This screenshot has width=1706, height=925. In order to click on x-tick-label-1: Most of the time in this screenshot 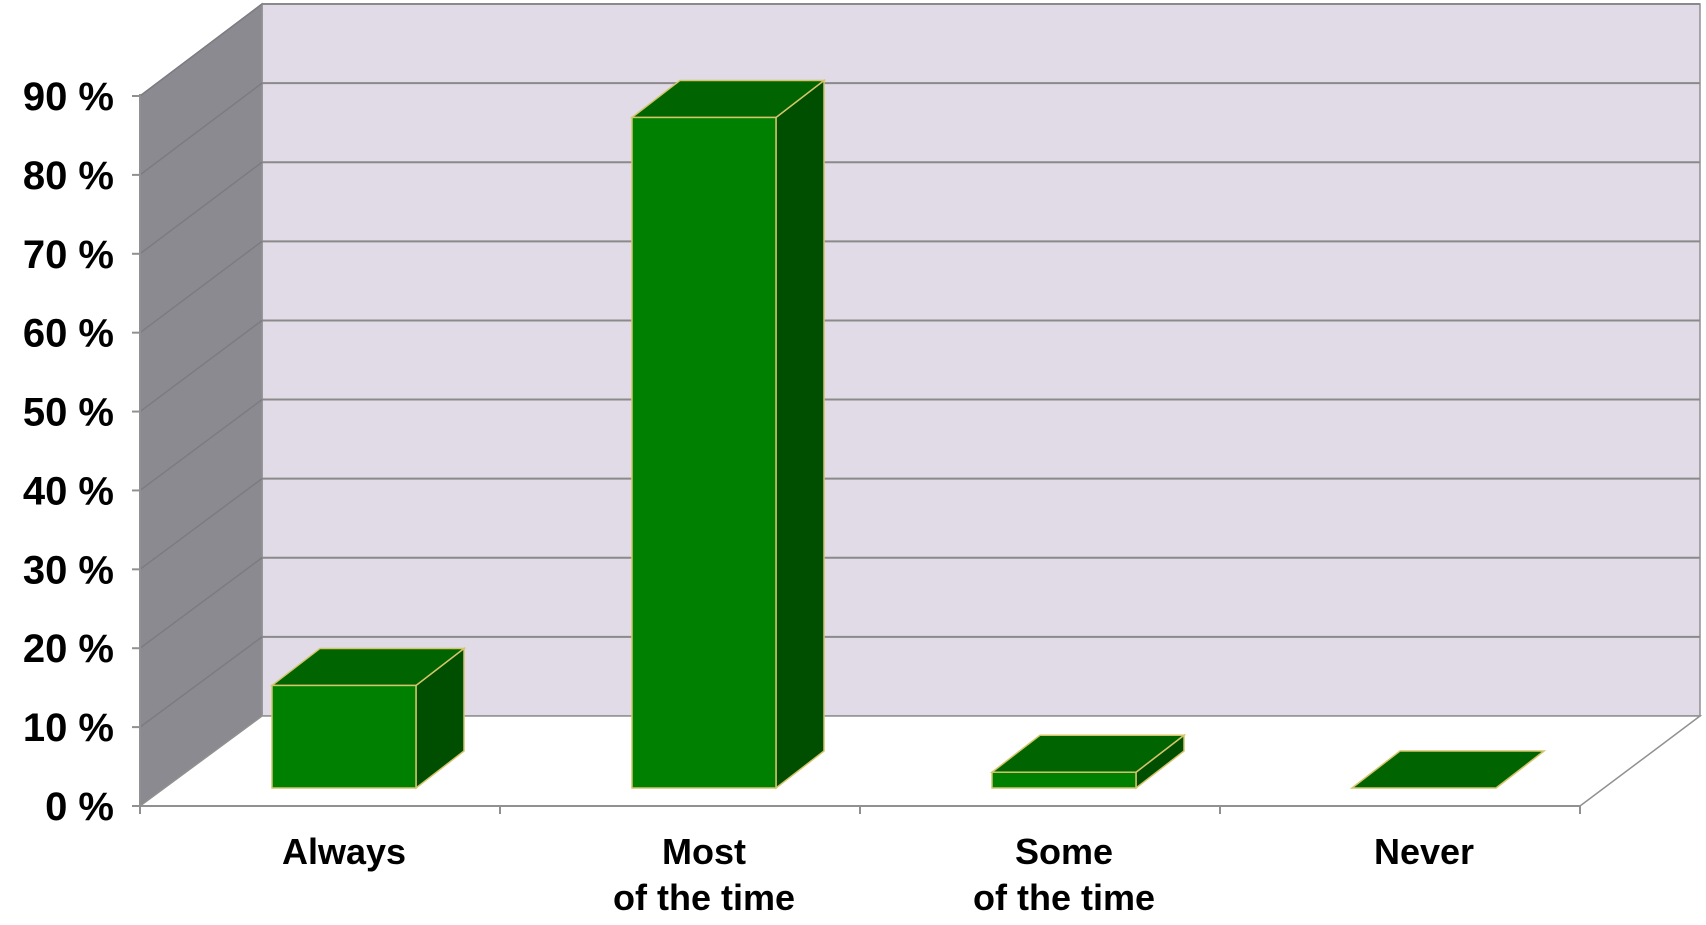, I will do `click(704, 874)`.